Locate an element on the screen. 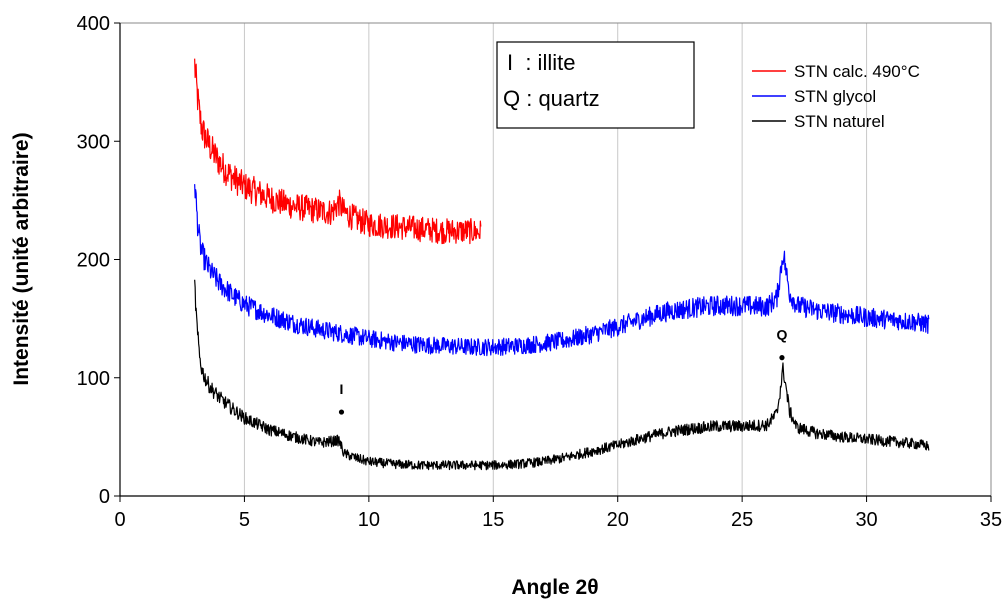 The image size is (1008, 605). legend-label-0: STN calc. 490°C is located at coordinates (857, 71).